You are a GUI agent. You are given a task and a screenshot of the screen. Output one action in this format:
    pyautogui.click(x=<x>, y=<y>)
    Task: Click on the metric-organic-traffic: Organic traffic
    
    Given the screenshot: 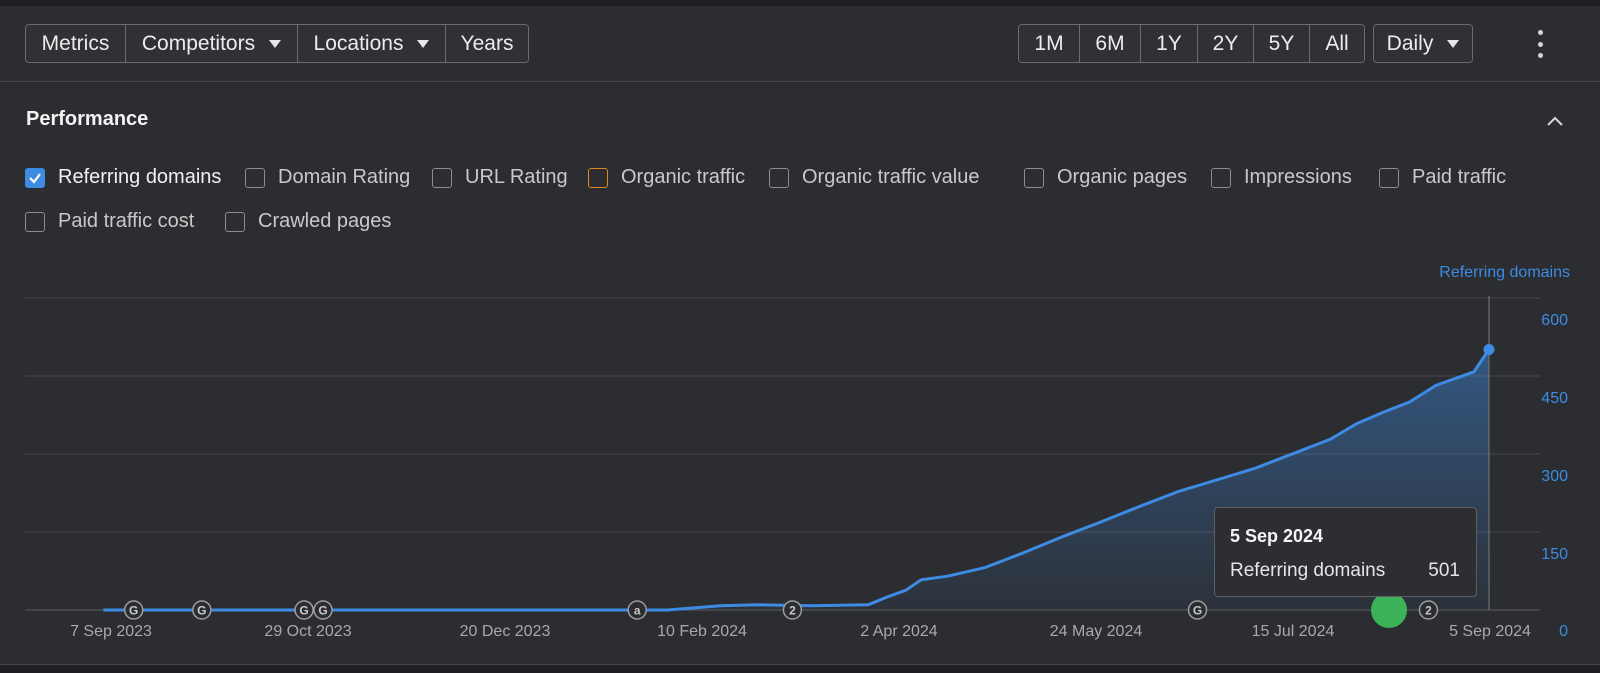 What is the action you would take?
    pyautogui.click(x=666, y=177)
    